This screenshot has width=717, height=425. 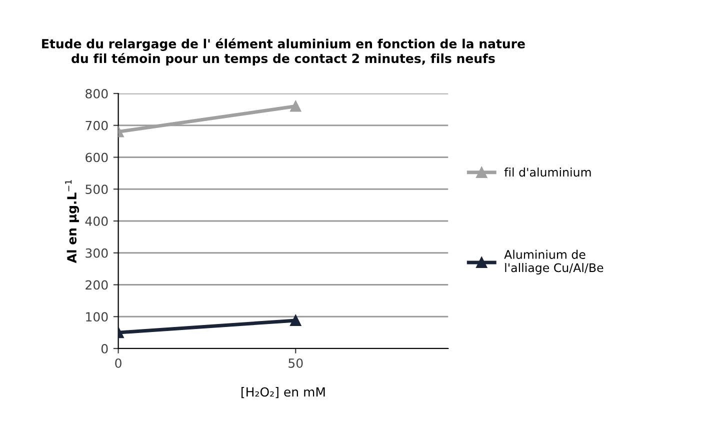 I want to click on legend-label: fil d'aluminium, so click(x=547, y=172).